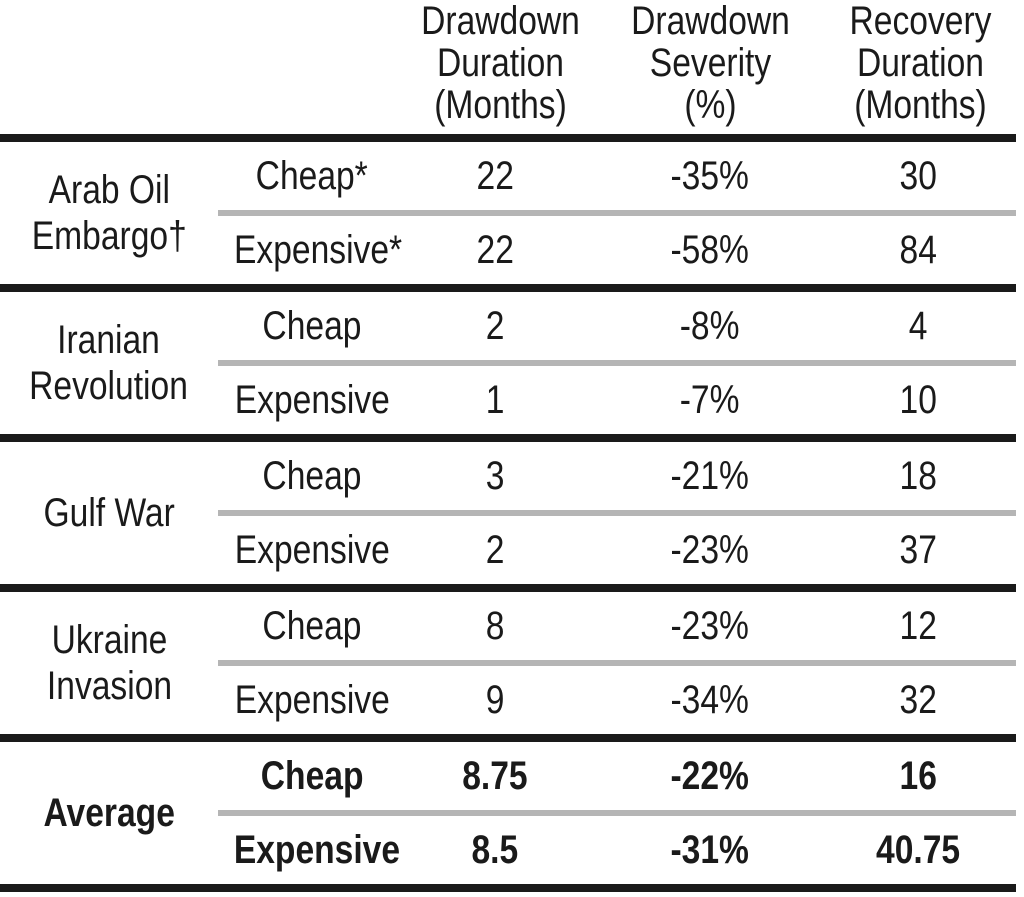 The image size is (1024, 897). What do you see at coordinates (918, 626) in the screenshot?
I see `recovery-duration-value: 12` at bounding box center [918, 626].